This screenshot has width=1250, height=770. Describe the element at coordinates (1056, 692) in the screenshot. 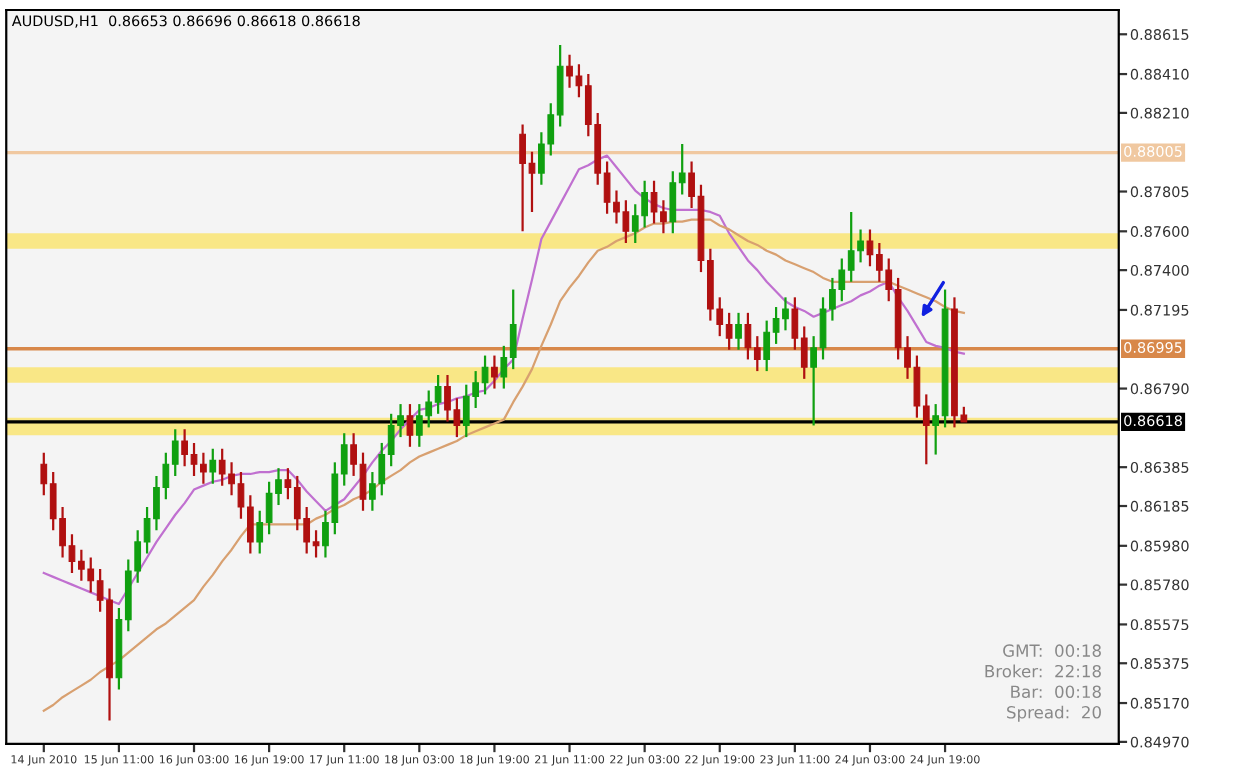

I see `text: Bar: 00:18` at that location.